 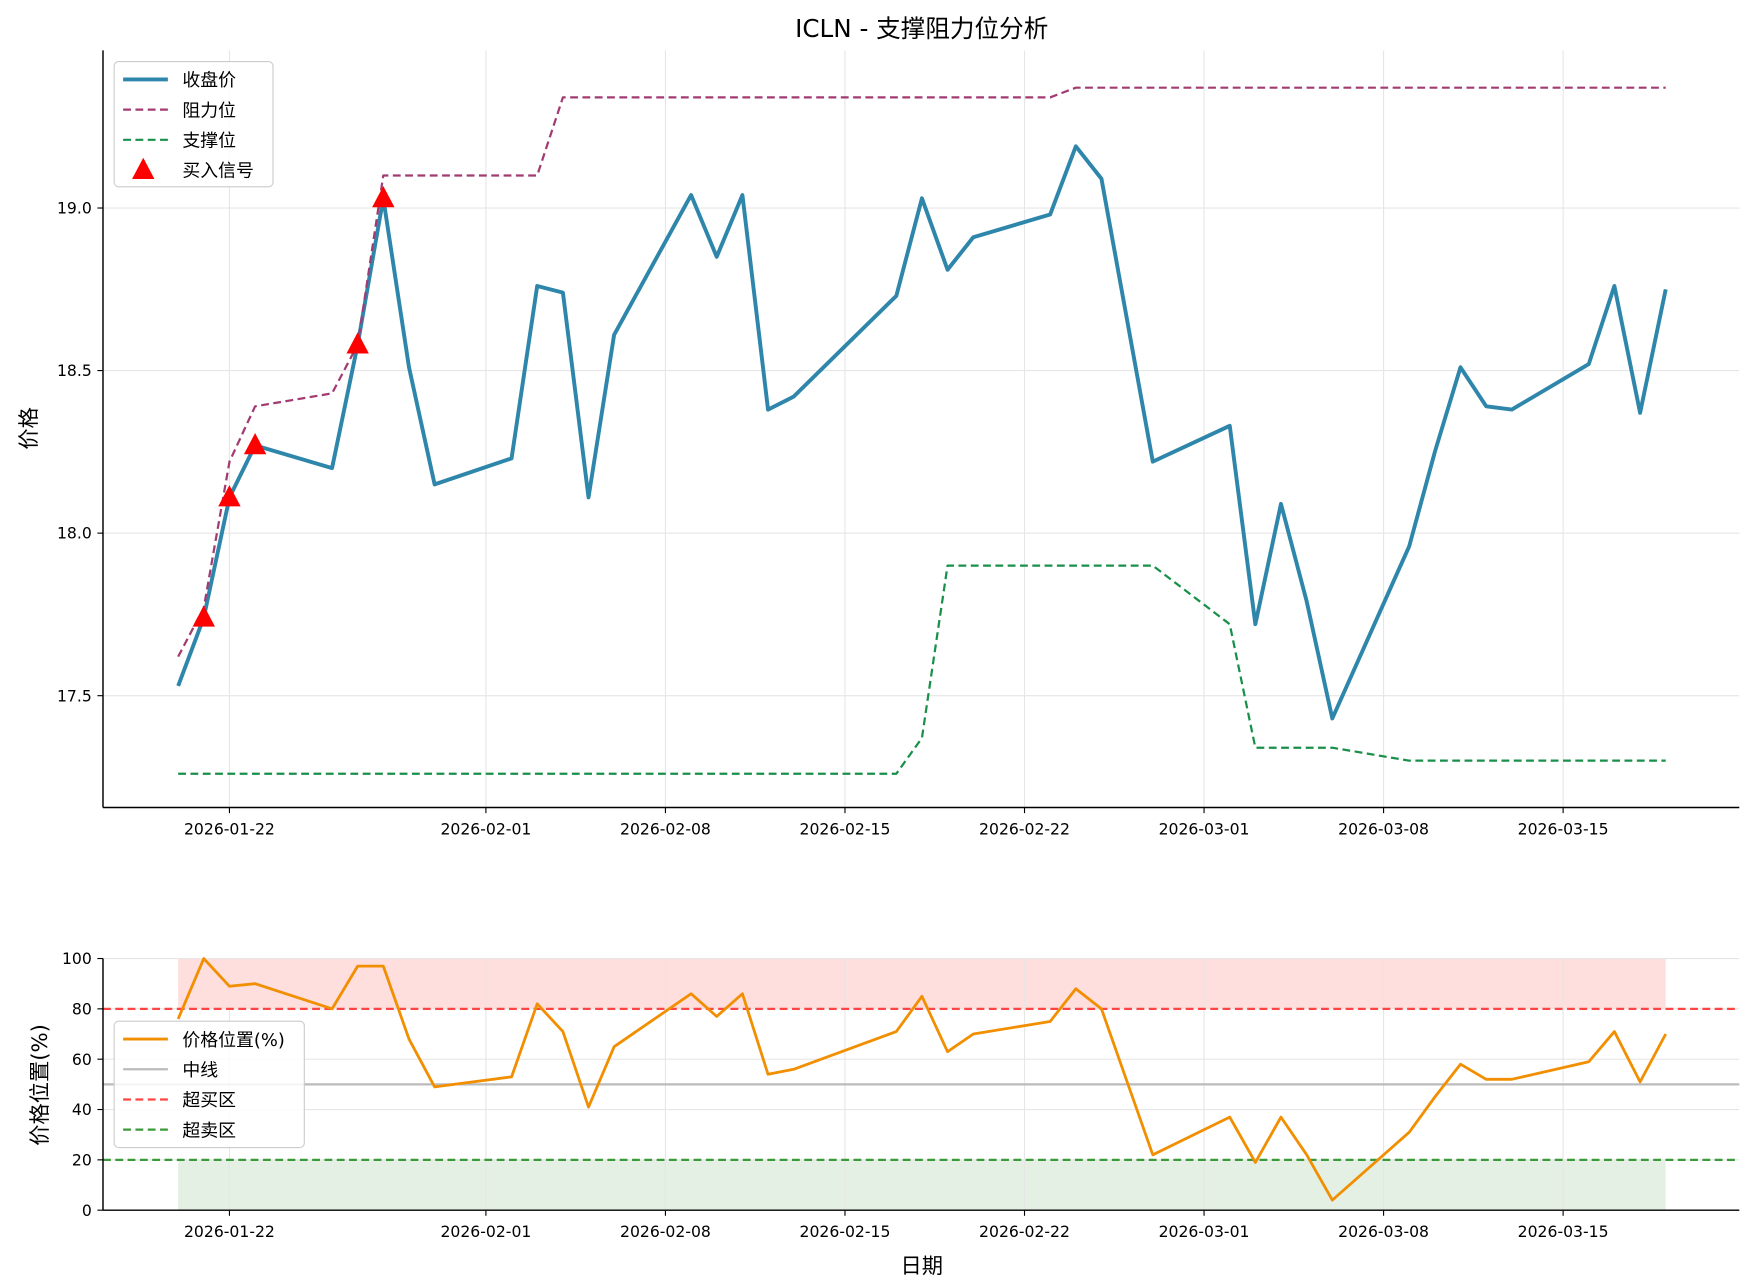 I want to click on oversold-zone, so click(x=922, y=1185).